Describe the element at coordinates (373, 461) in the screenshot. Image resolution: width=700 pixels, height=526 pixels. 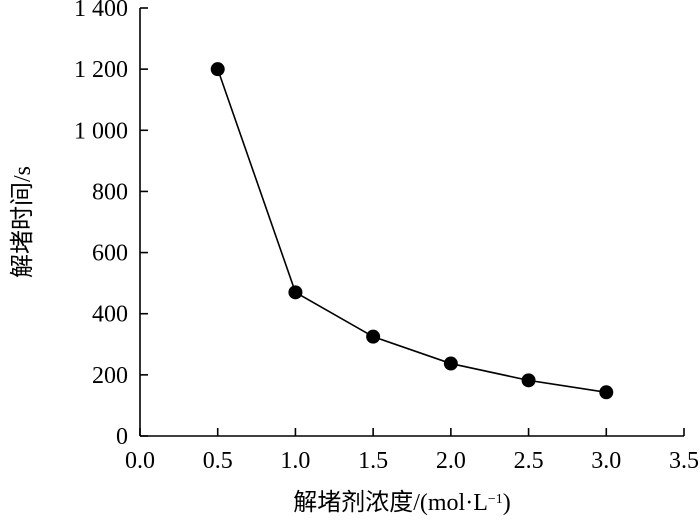
I see `x-tick-label: 1.5` at that location.